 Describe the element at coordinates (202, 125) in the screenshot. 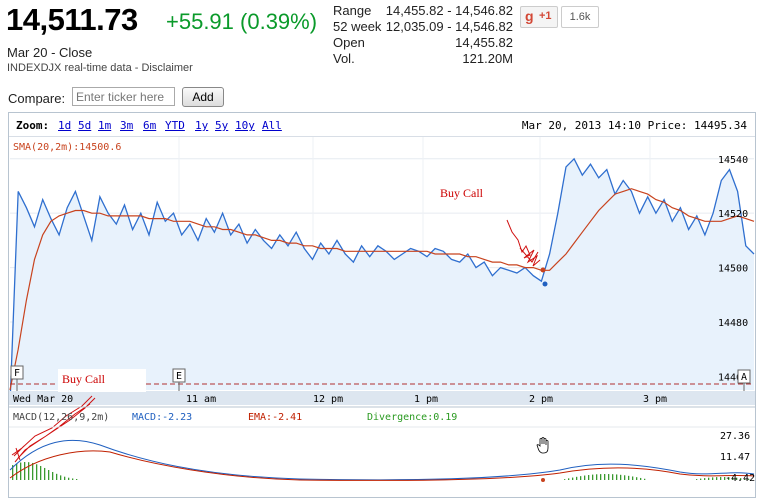

I see `zoom-1y: 1y` at that location.